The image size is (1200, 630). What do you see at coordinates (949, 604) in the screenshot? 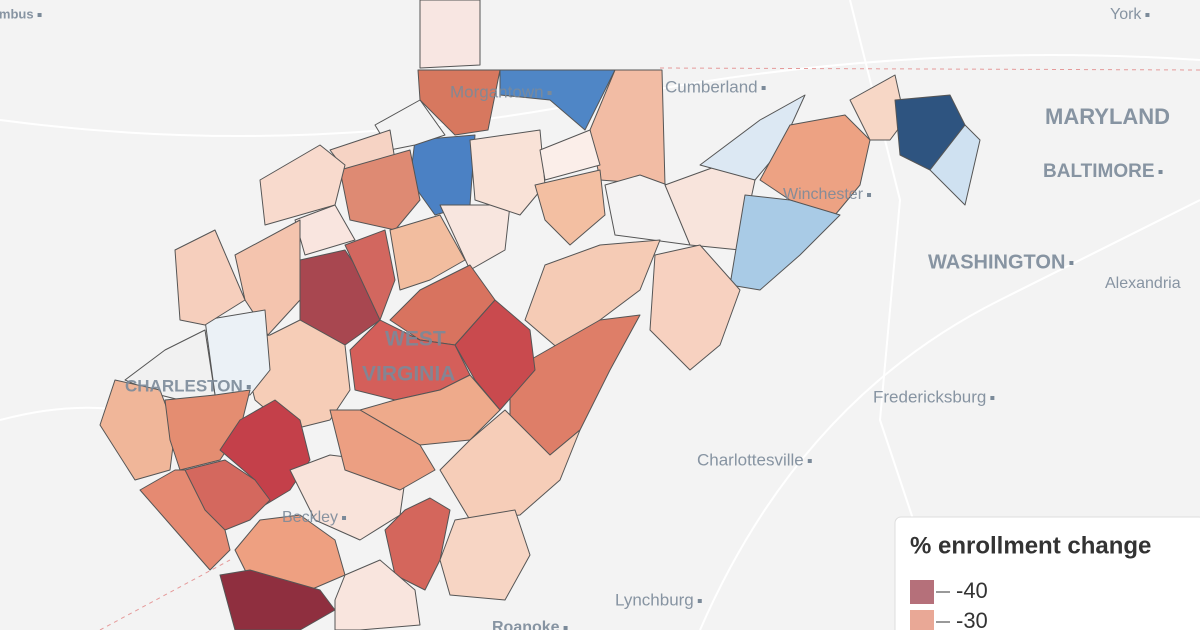
I see `legend-items: -40-30` at bounding box center [949, 604].